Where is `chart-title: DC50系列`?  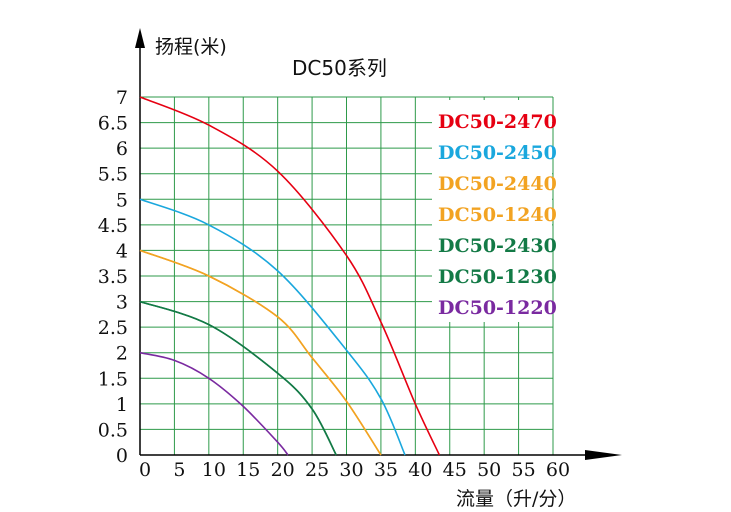
chart-title: DC50系列 is located at coordinates (339, 68).